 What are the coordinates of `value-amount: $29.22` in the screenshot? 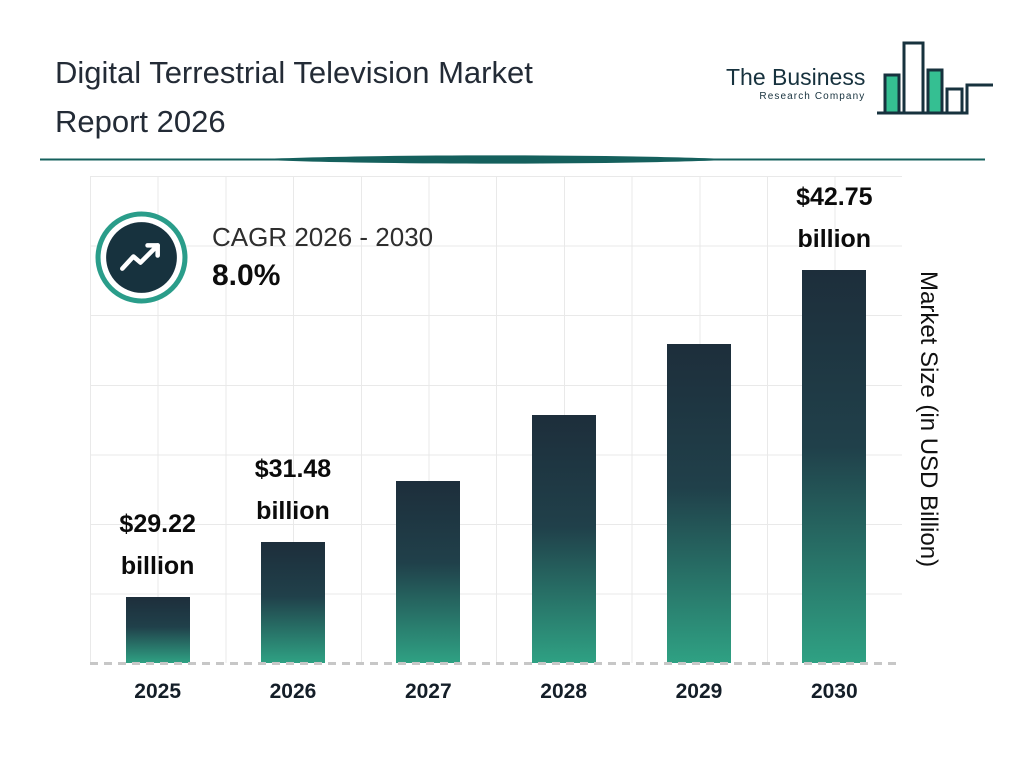 It's located at (157, 524).